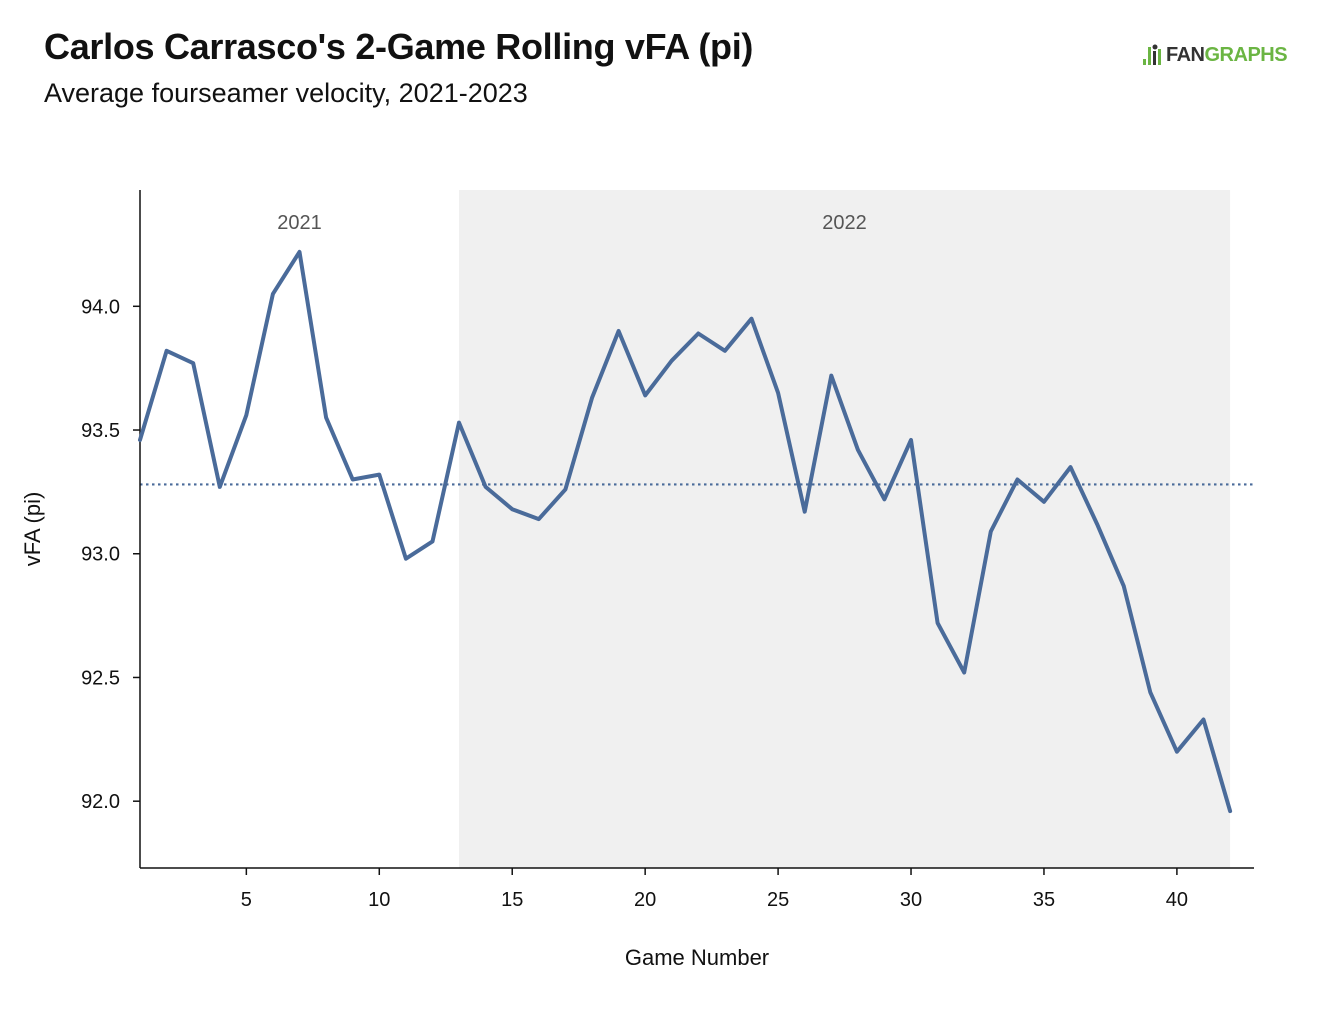 Image resolution: width=1322 pixels, height=1010 pixels. Describe the element at coordinates (1044, 900) in the screenshot. I see `x-tick-label: 35` at that location.